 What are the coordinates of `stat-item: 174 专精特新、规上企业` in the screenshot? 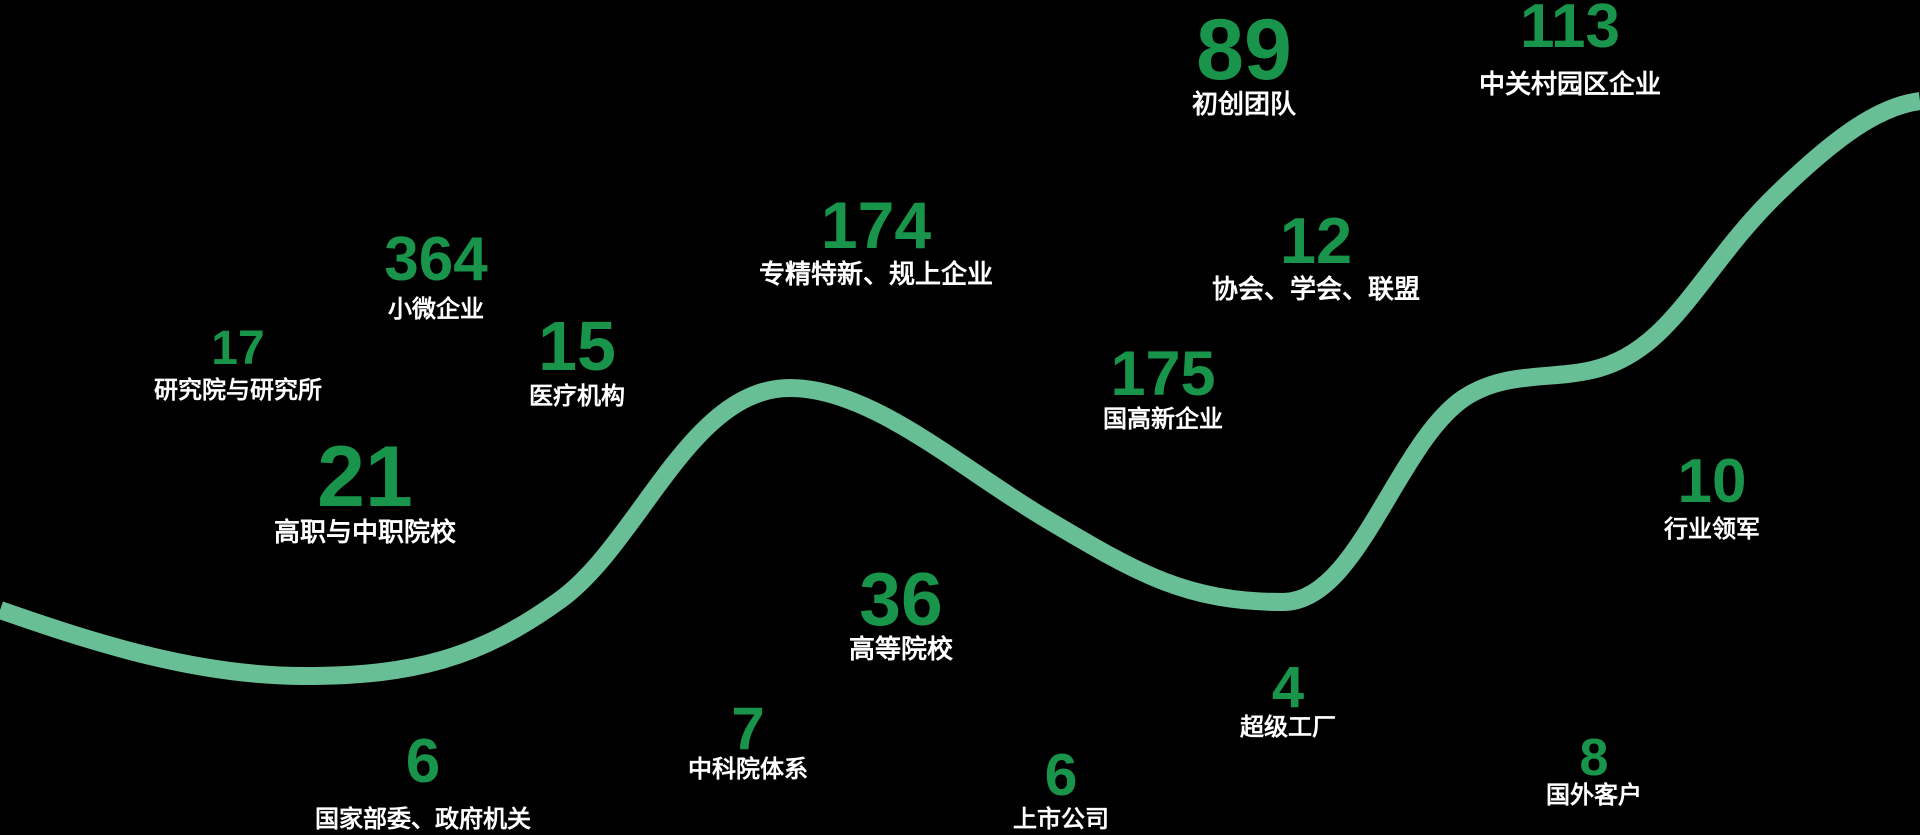 It's located at (876, 240).